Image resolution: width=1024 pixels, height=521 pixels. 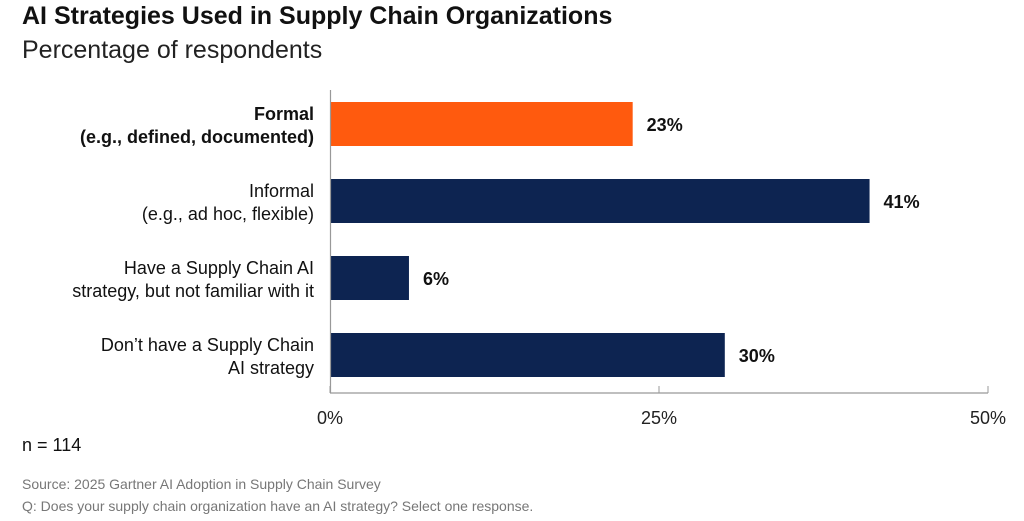 I want to click on bar-value-label: 6%, so click(x=436, y=279).